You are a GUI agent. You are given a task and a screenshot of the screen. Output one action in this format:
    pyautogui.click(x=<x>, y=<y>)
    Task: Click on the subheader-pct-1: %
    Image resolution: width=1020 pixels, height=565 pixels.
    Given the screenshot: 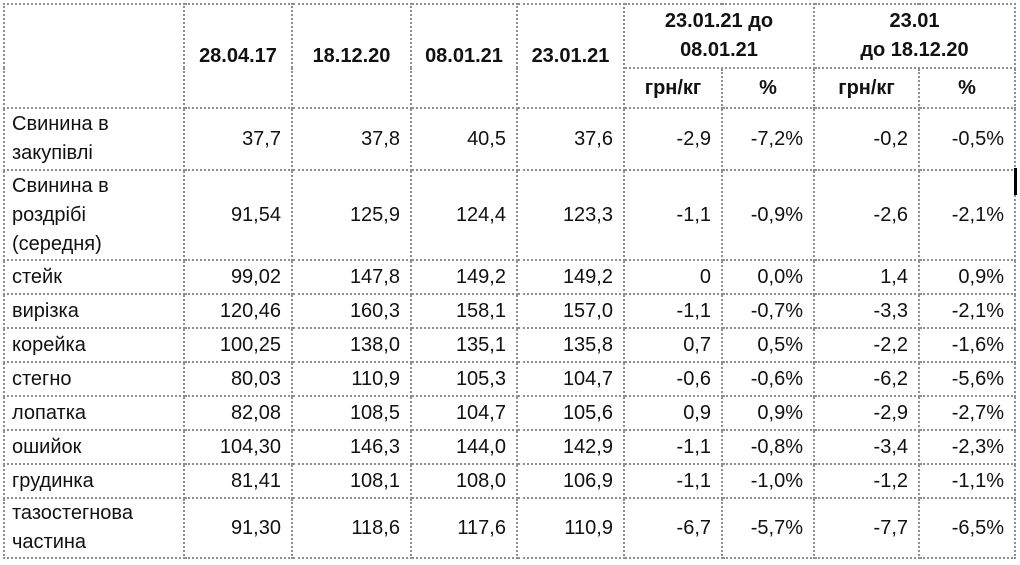 What is the action you would take?
    pyautogui.click(x=768, y=88)
    